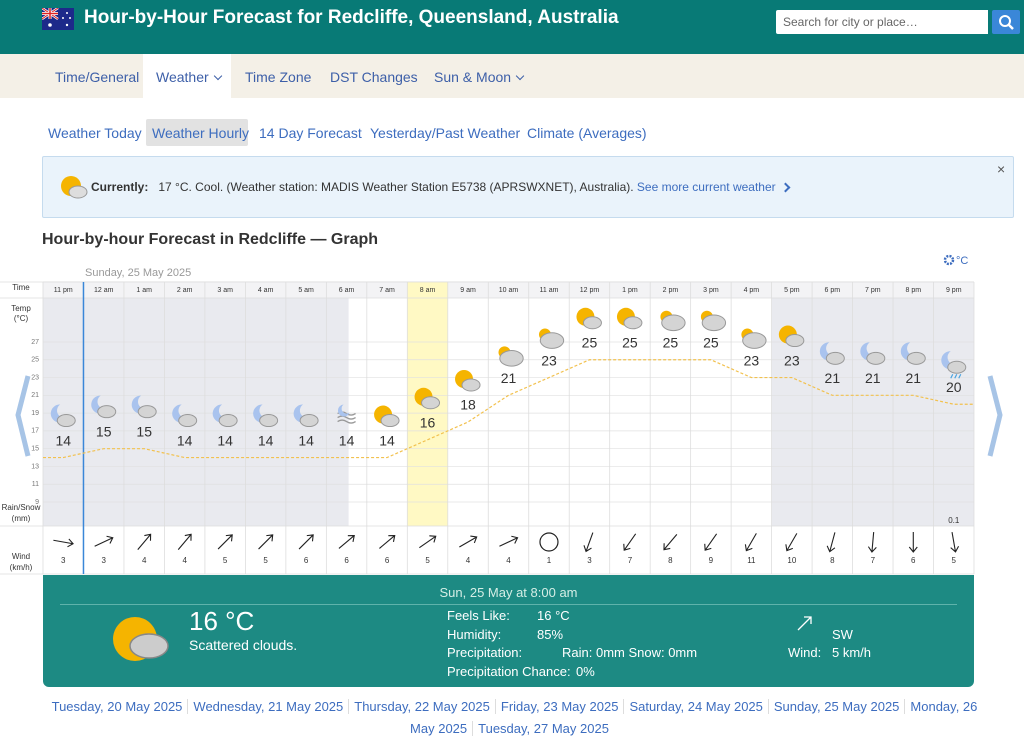 The height and width of the screenshot is (746, 1024). I want to click on rain-drop, so click(960, 376).